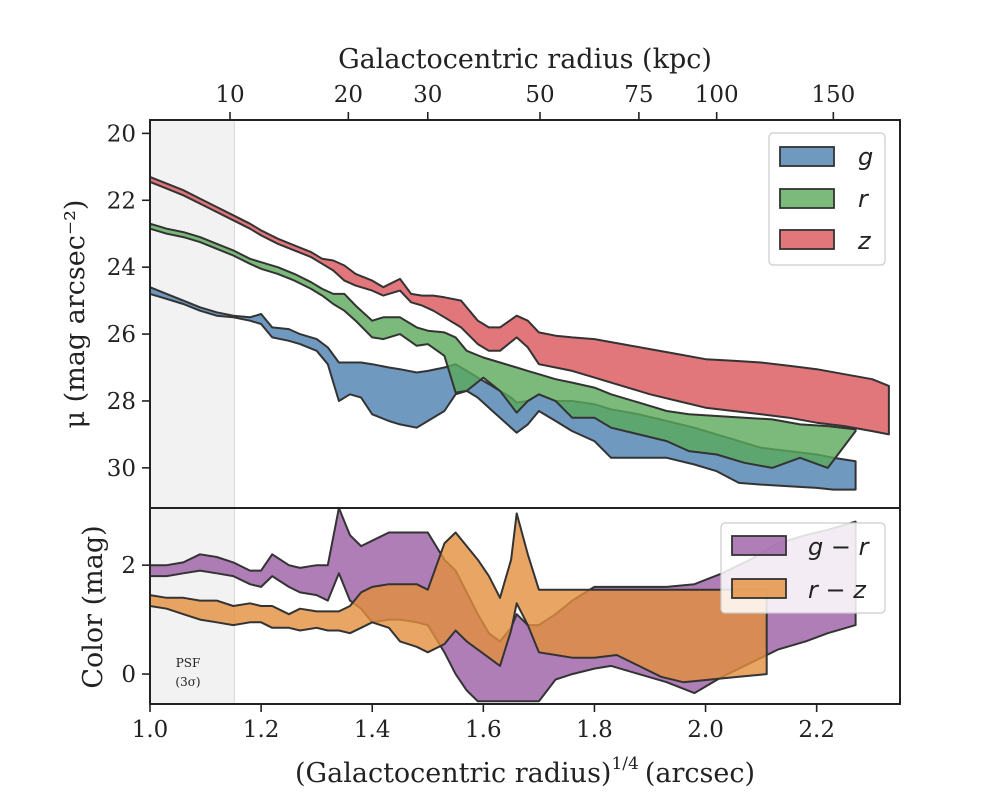 This screenshot has width=1000, height=800. What do you see at coordinates (483, 730) in the screenshot?
I see `xtick-label: 1.6` at bounding box center [483, 730].